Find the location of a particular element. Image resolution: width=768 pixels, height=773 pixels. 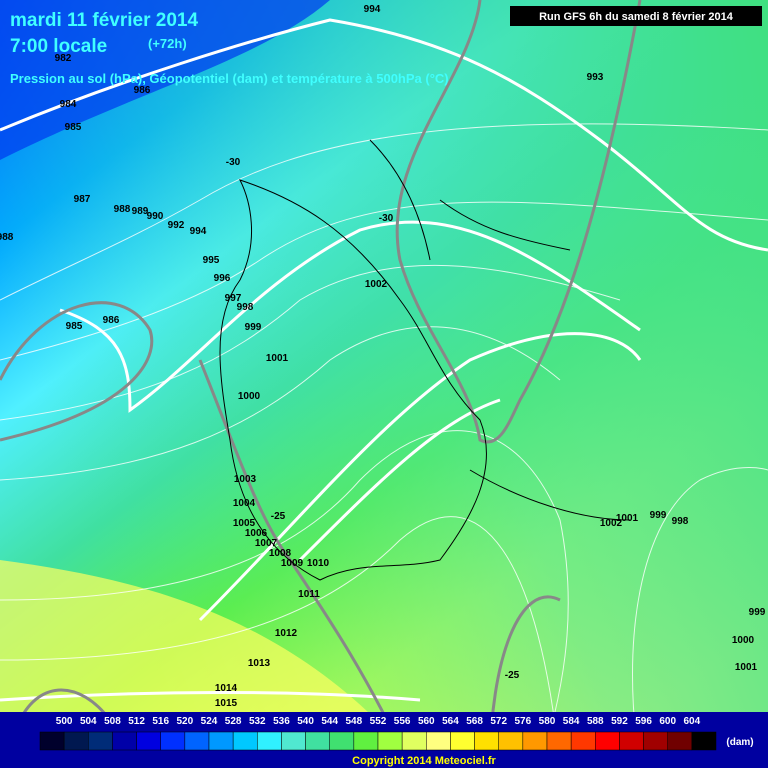

legend-value: 504 is located at coordinates (88, 721).